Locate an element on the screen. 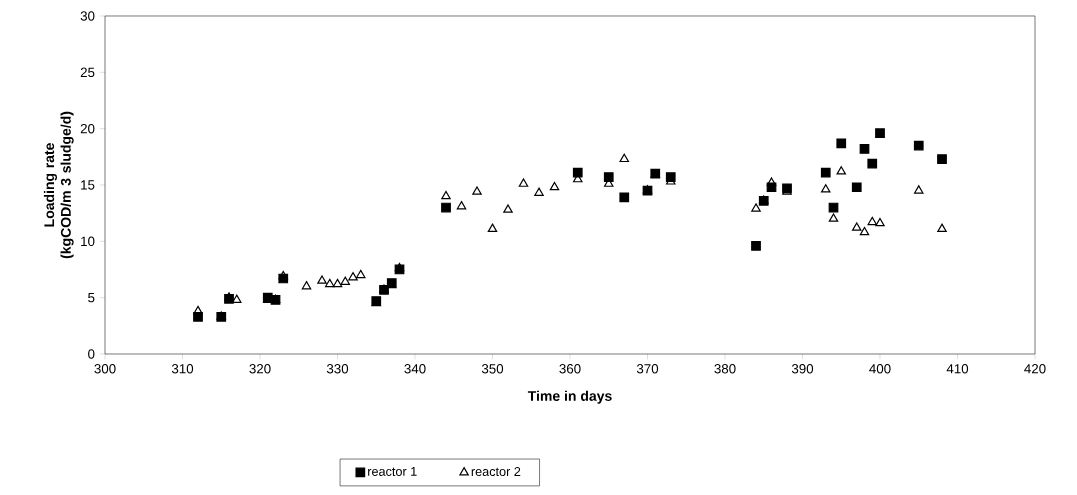  x-tick-label: 310 is located at coordinates (182, 369).